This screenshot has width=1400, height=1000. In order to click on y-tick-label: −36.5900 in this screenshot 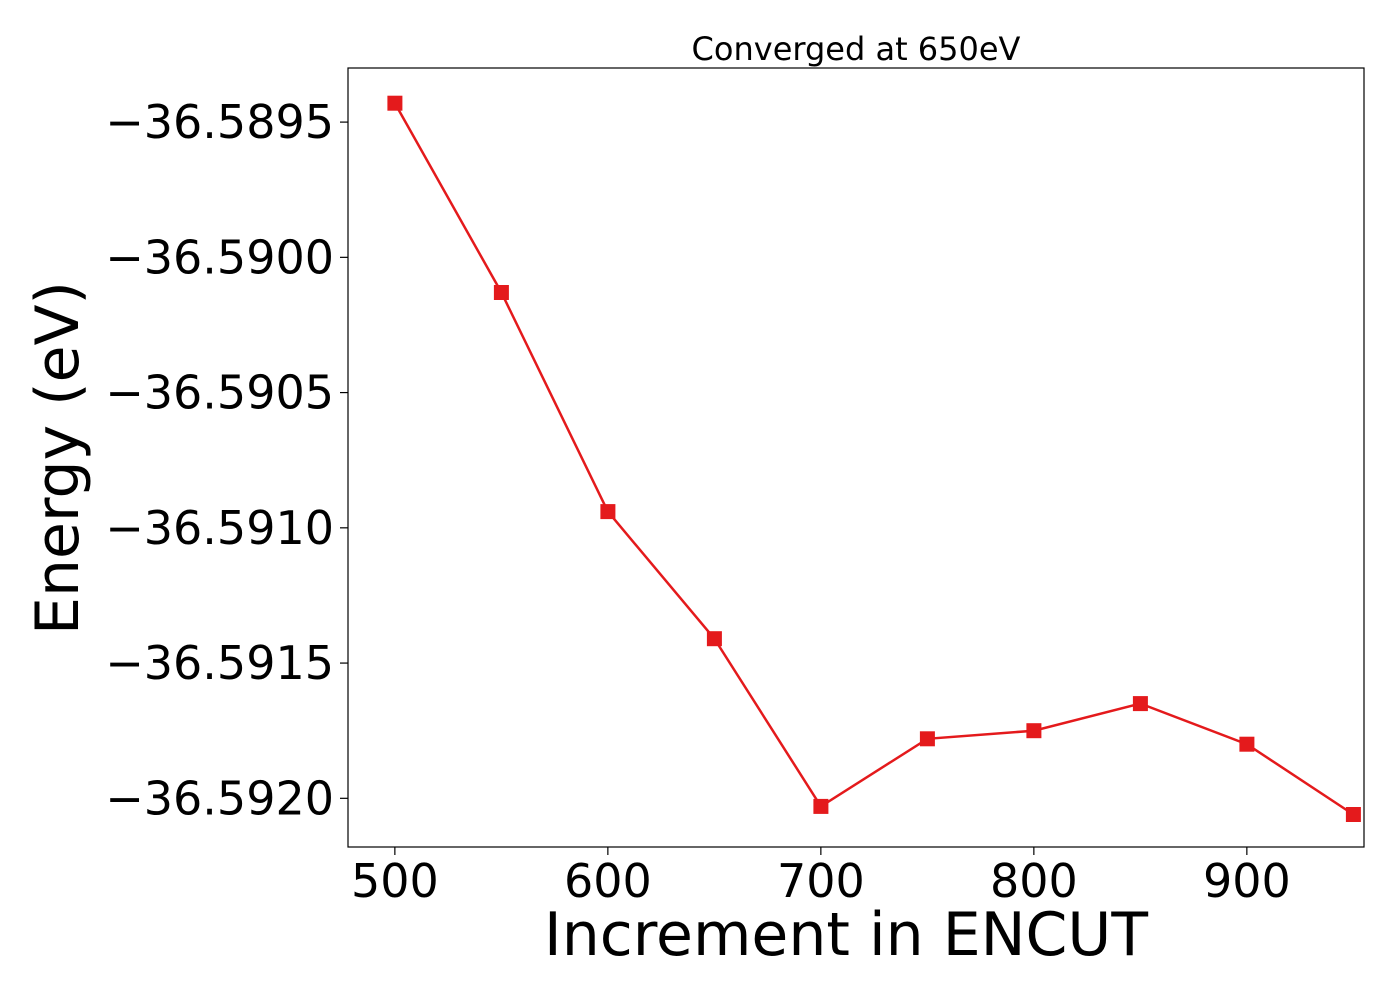, I will do `click(219, 257)`.